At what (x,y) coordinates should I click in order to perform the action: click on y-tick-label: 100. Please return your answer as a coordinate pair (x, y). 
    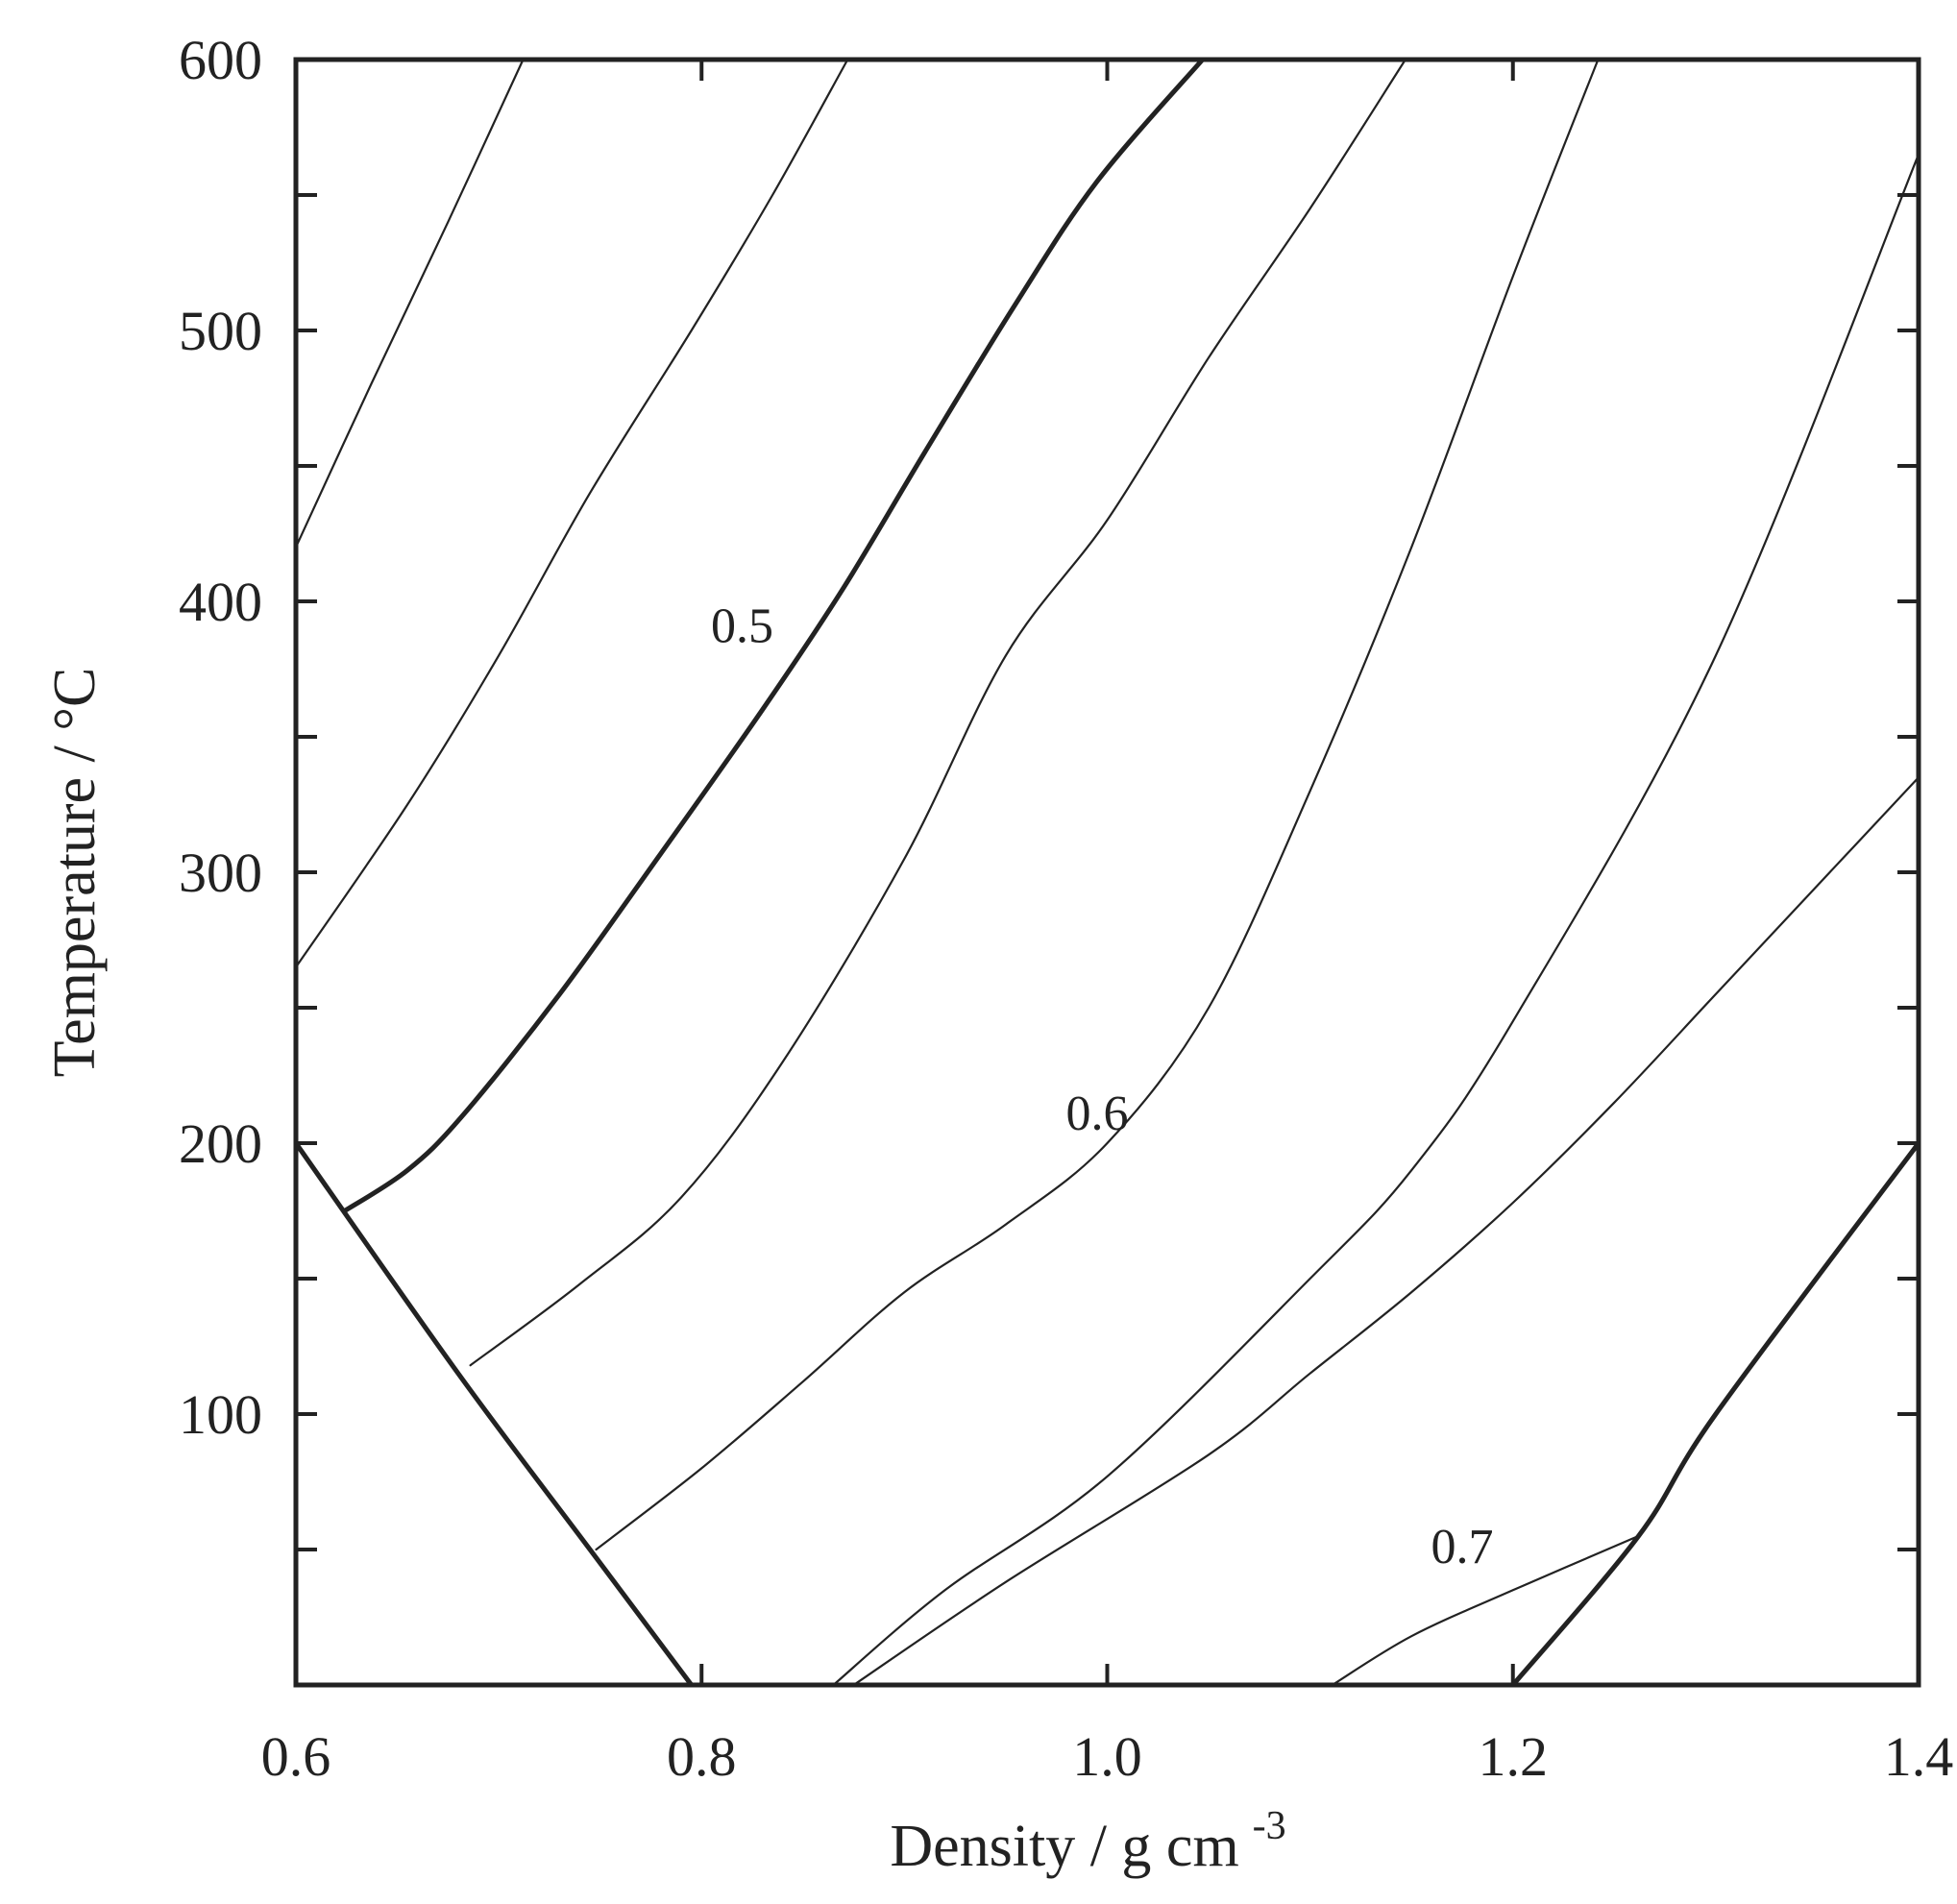
    Looking at the image, I should click on (221, 1415).